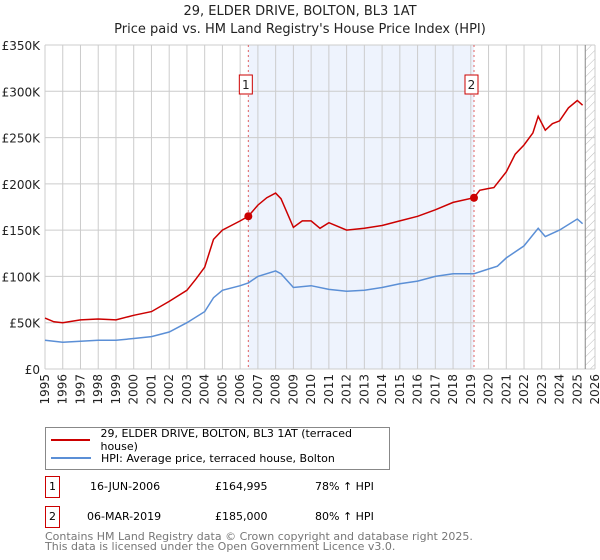 The height and width of the screenshot is (560, 600). Describe the element at coordinates (293, 389) in the screenshot. I see `x-tick-label: 2009` at that location.